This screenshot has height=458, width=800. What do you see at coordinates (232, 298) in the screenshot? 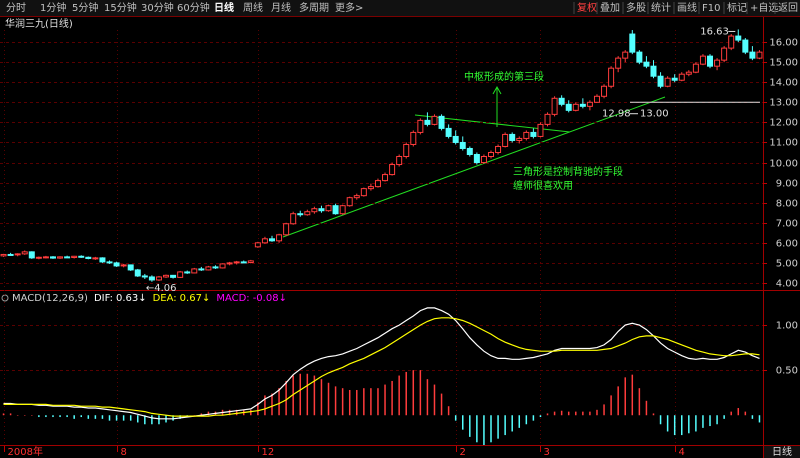
I see `legend-name: MACD:` at bounding box center [232, 298].